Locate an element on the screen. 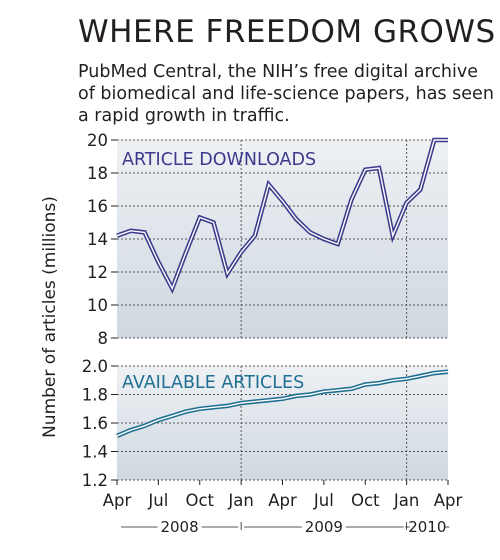 The image size is (500, 560). series-label-articles: AVAILABLE ARTICLES is located at coordinates (213, 383).